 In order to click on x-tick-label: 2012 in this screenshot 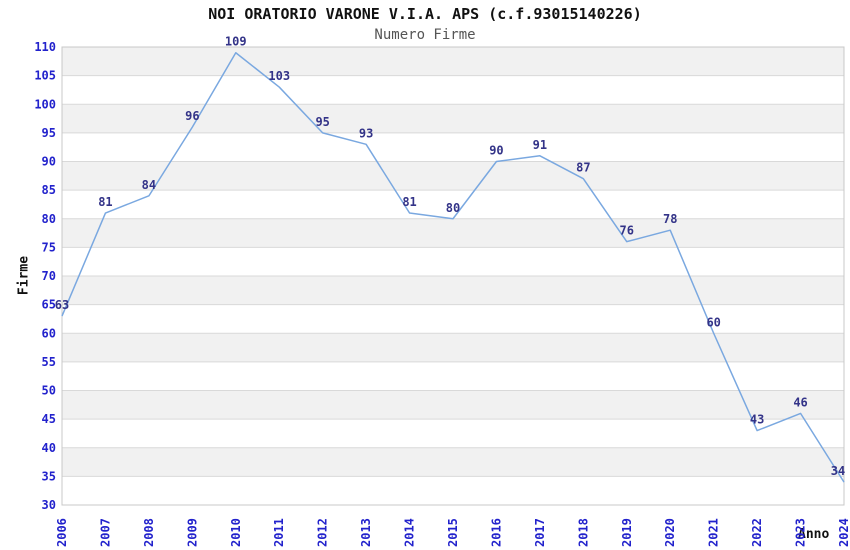, I will do `click(323, 532)`.